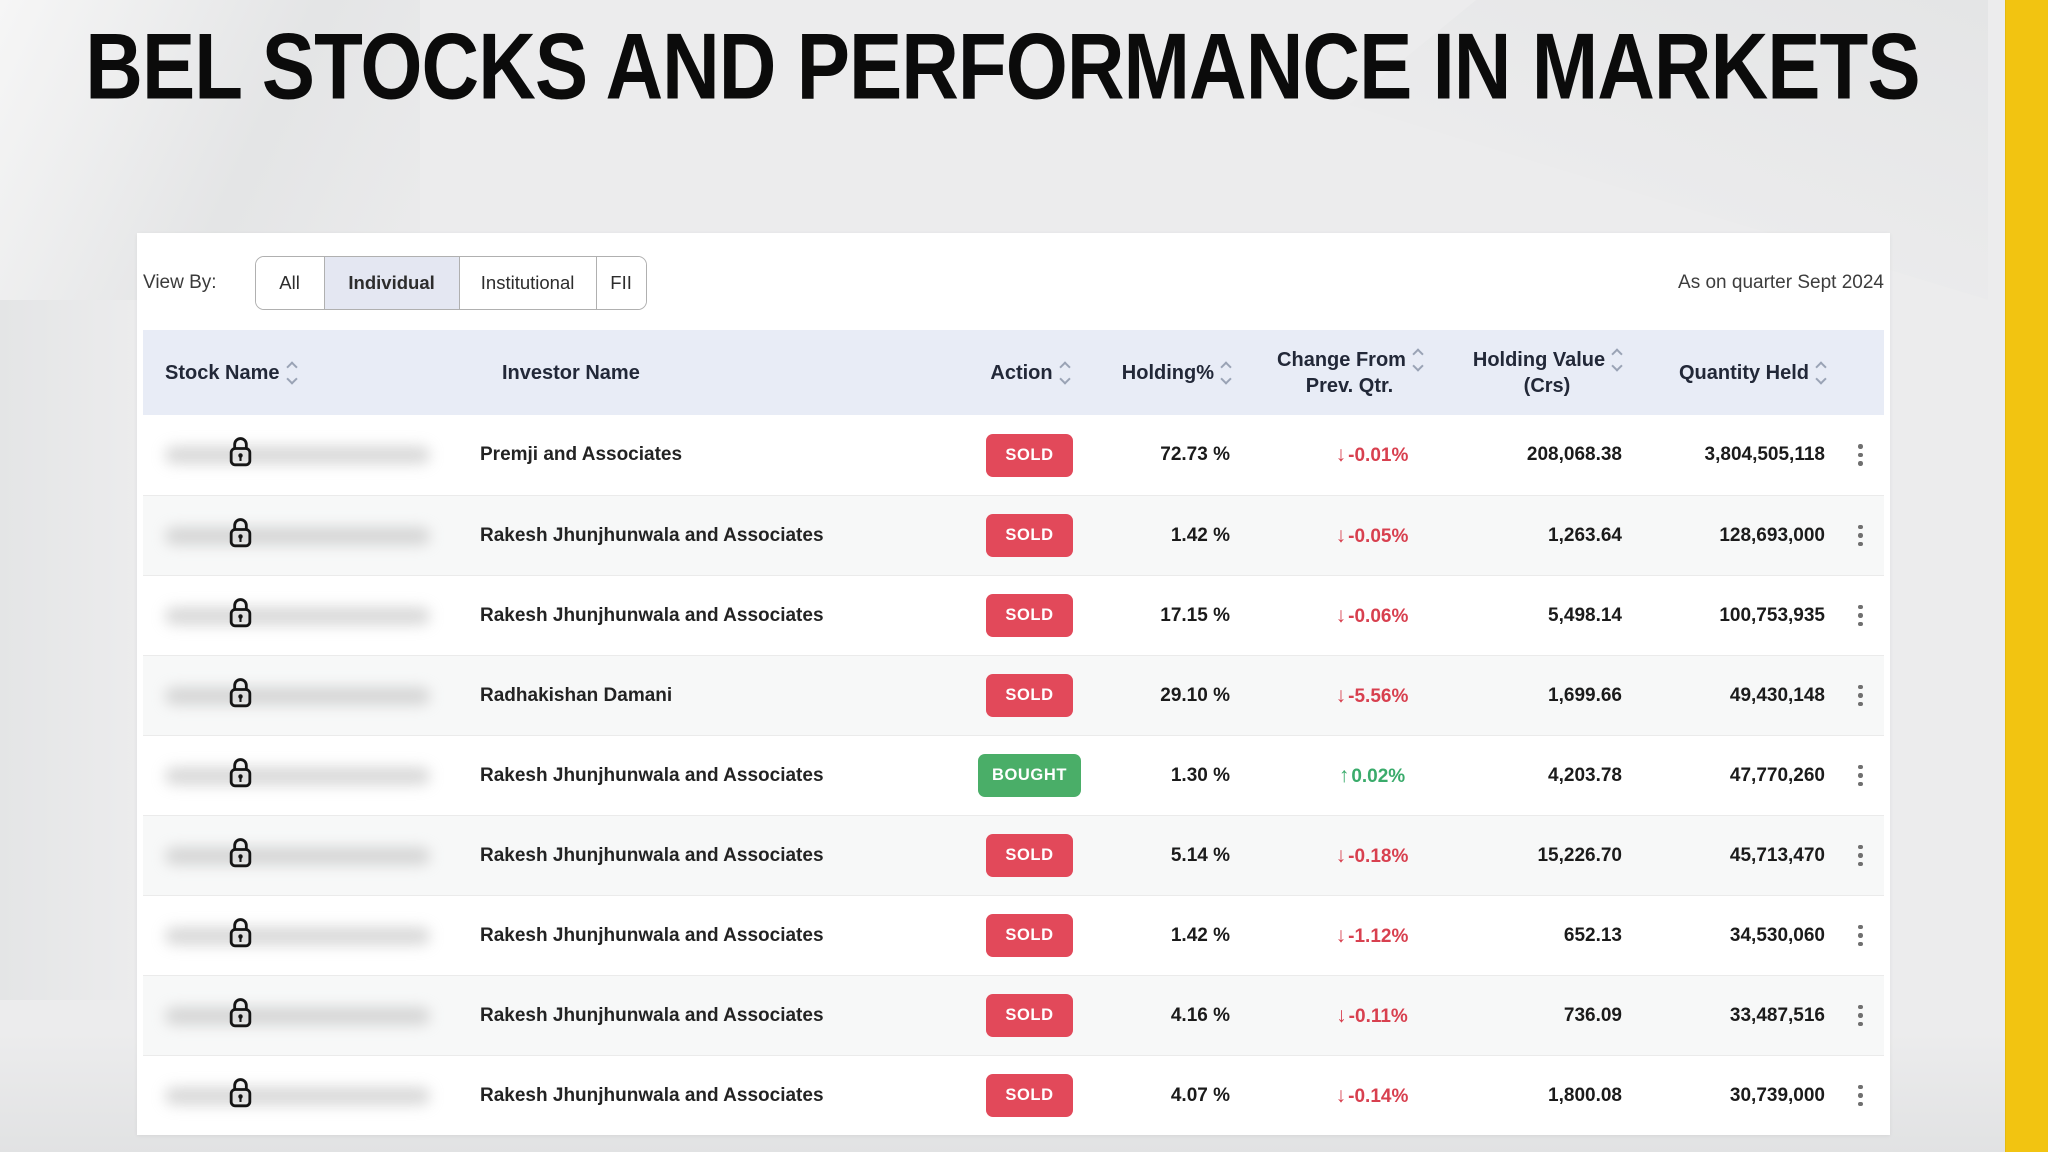 This screenshot has width=2048, height=1152. I want to click on column-header-change-from: Change From Prev. Qtr., so click(1349, 373).